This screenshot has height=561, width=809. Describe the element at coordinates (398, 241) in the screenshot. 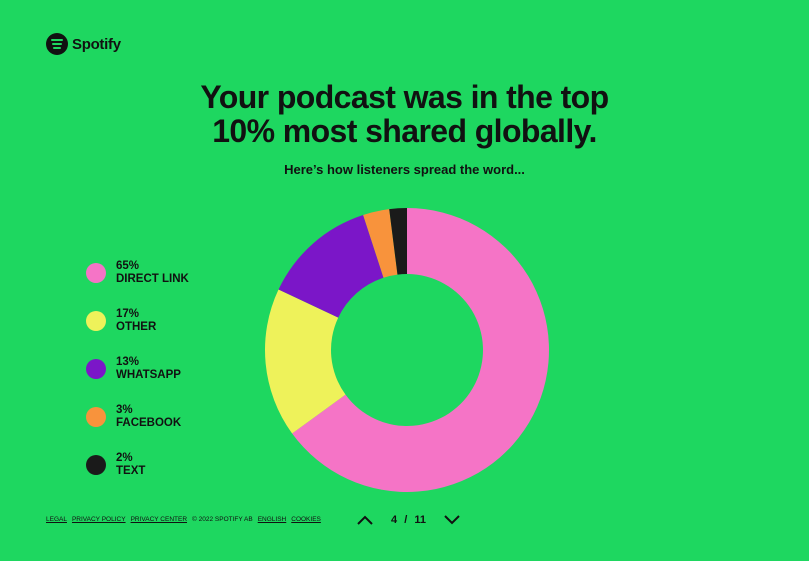

I see `donut-segment-text` at that location.